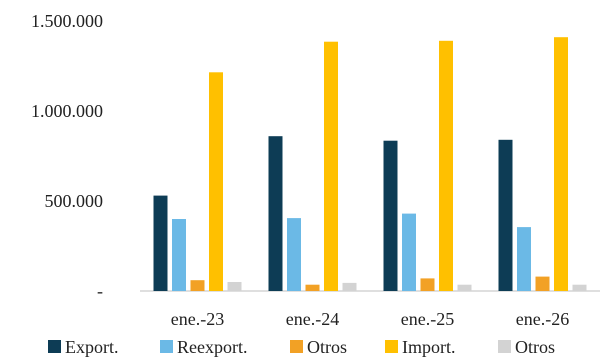 This screenshot has height=360, width=610. What do you see at coordinates (197, 319) in the screenshot?
I see `x-tick-label: ene.-23` at bounding box center [197, 319].